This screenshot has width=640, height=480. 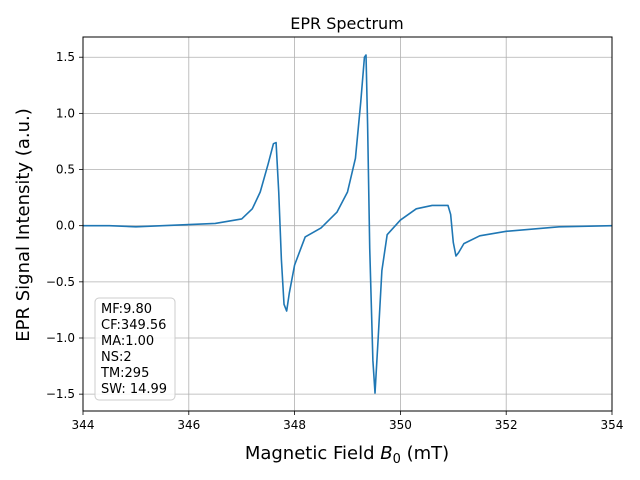 What do you see at coordinates (60, 338) in the screenshot?
I see `y-tick-label: −1.0` at bounding box center [60, 338].